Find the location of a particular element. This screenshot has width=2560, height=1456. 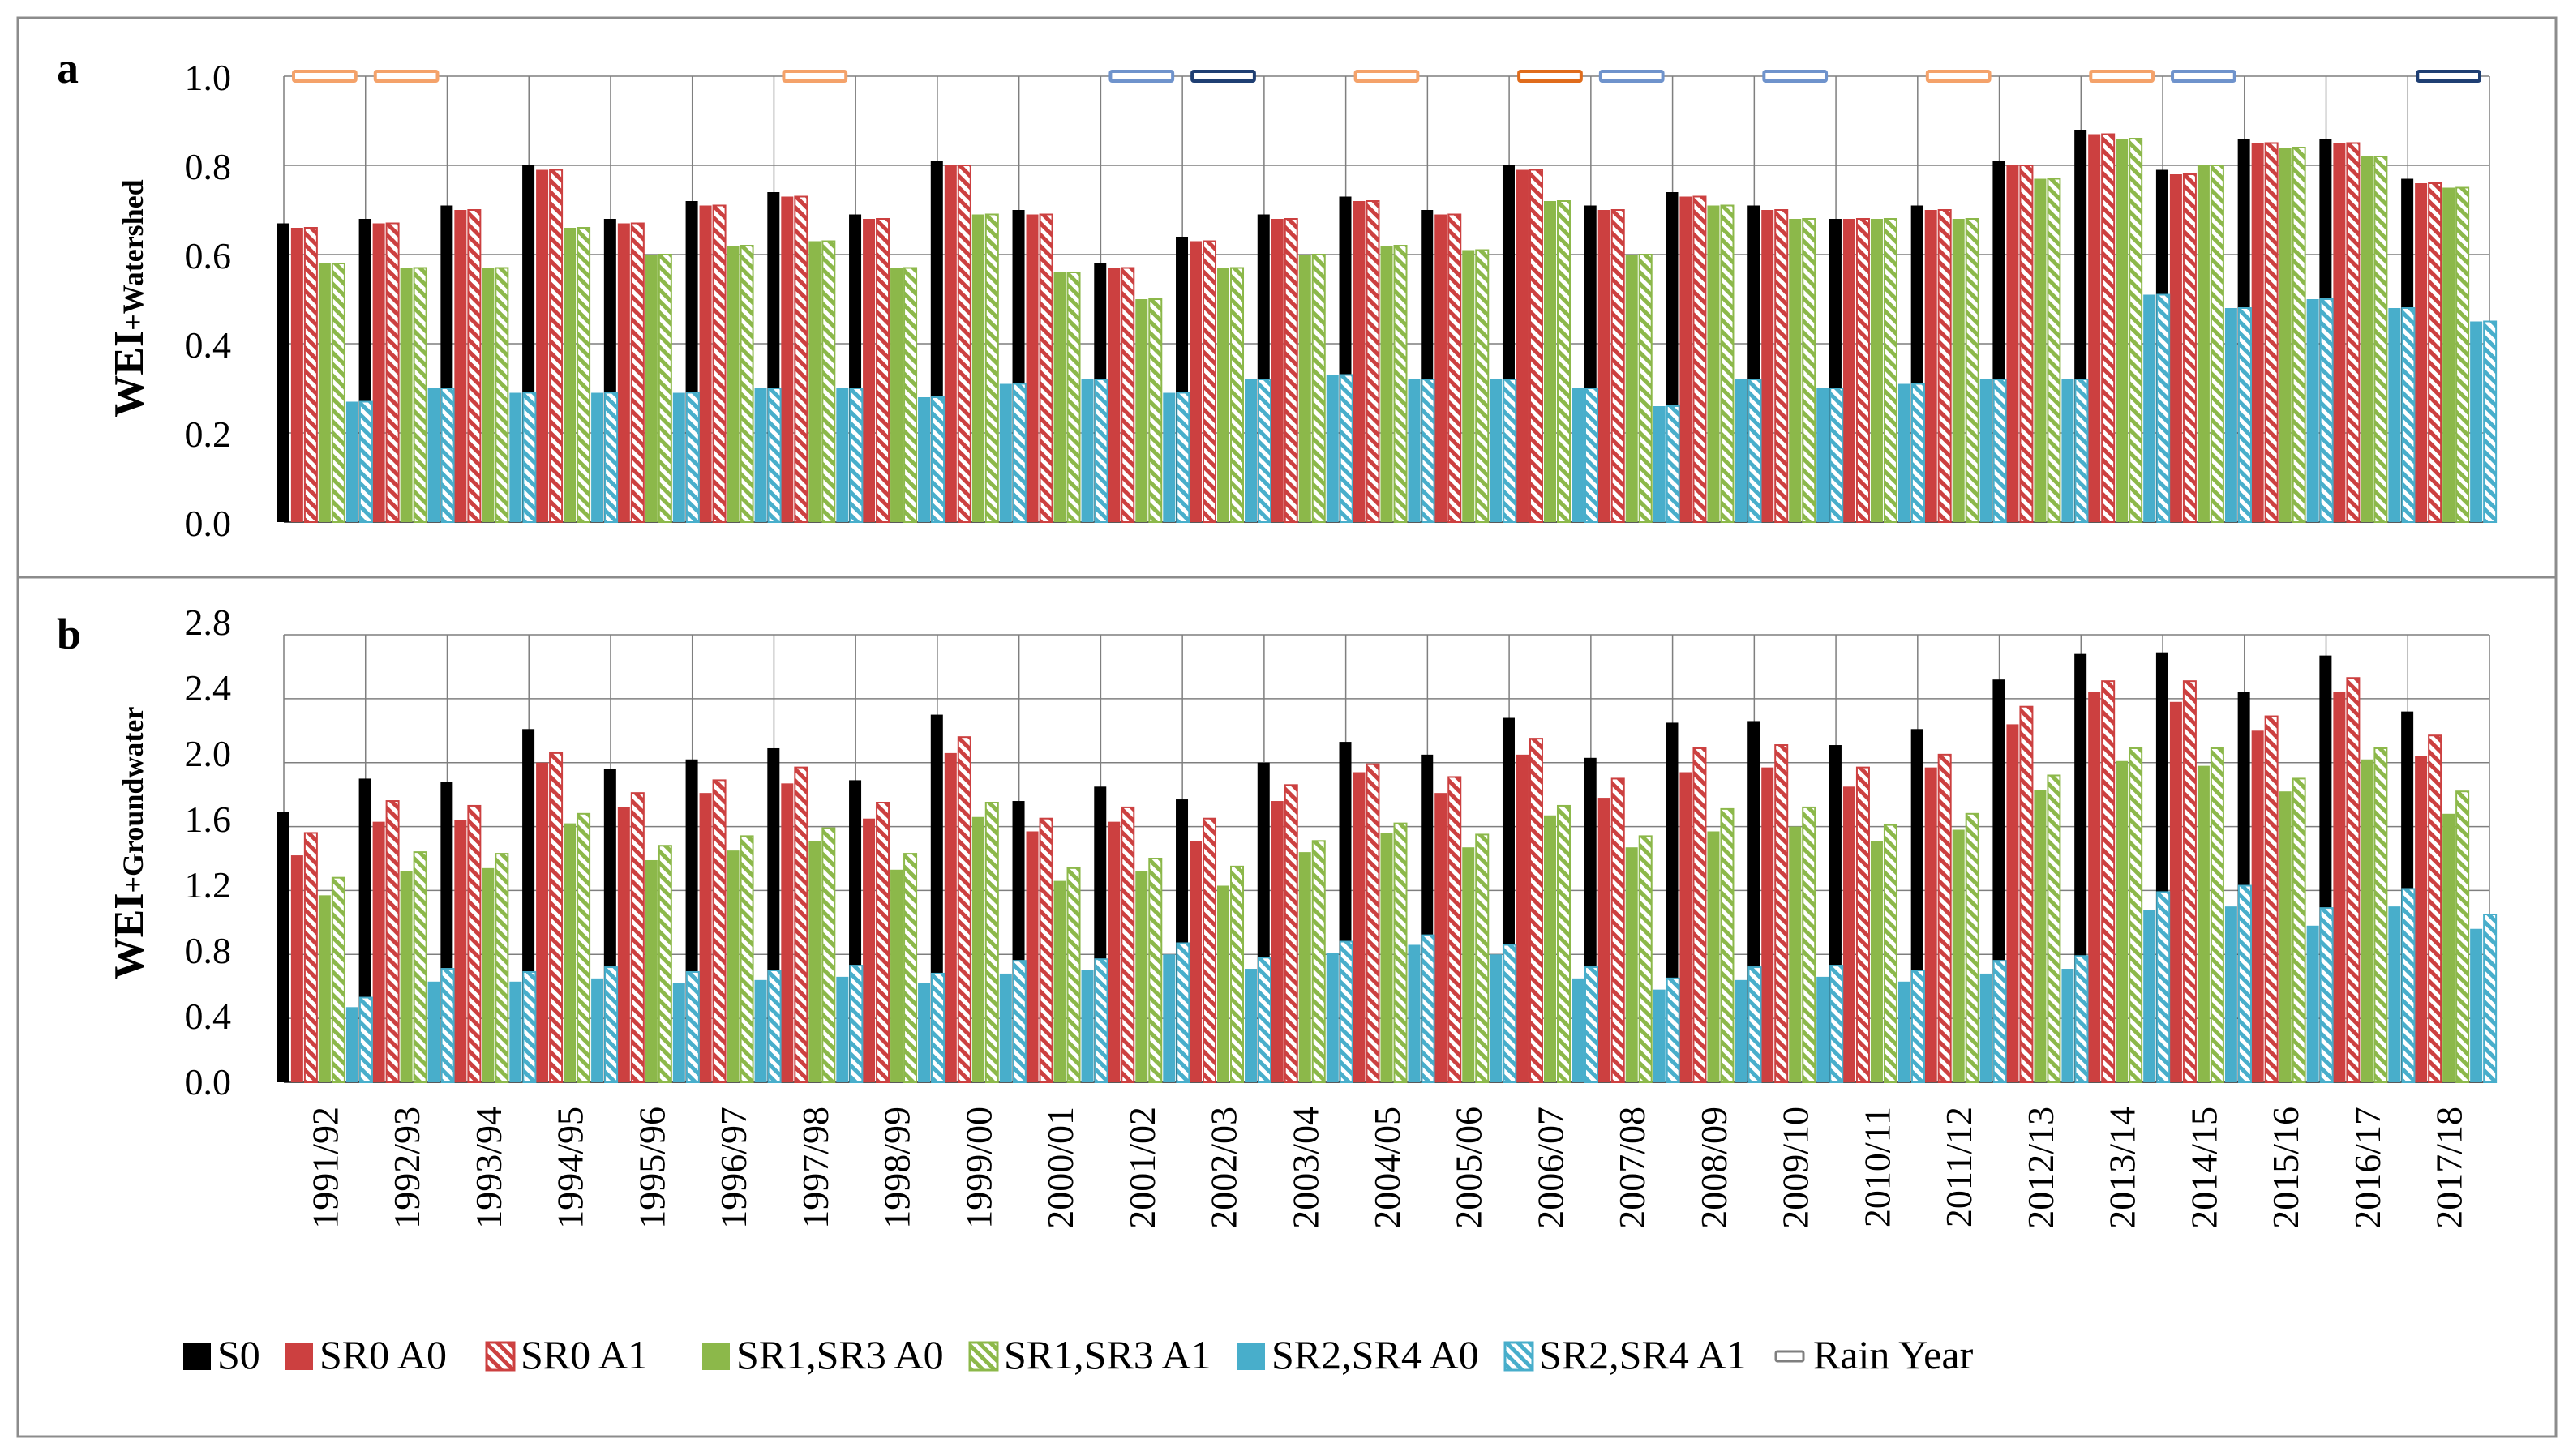

x-tick-label-18: 2009/10 is located at coordinates (1795, 1168).